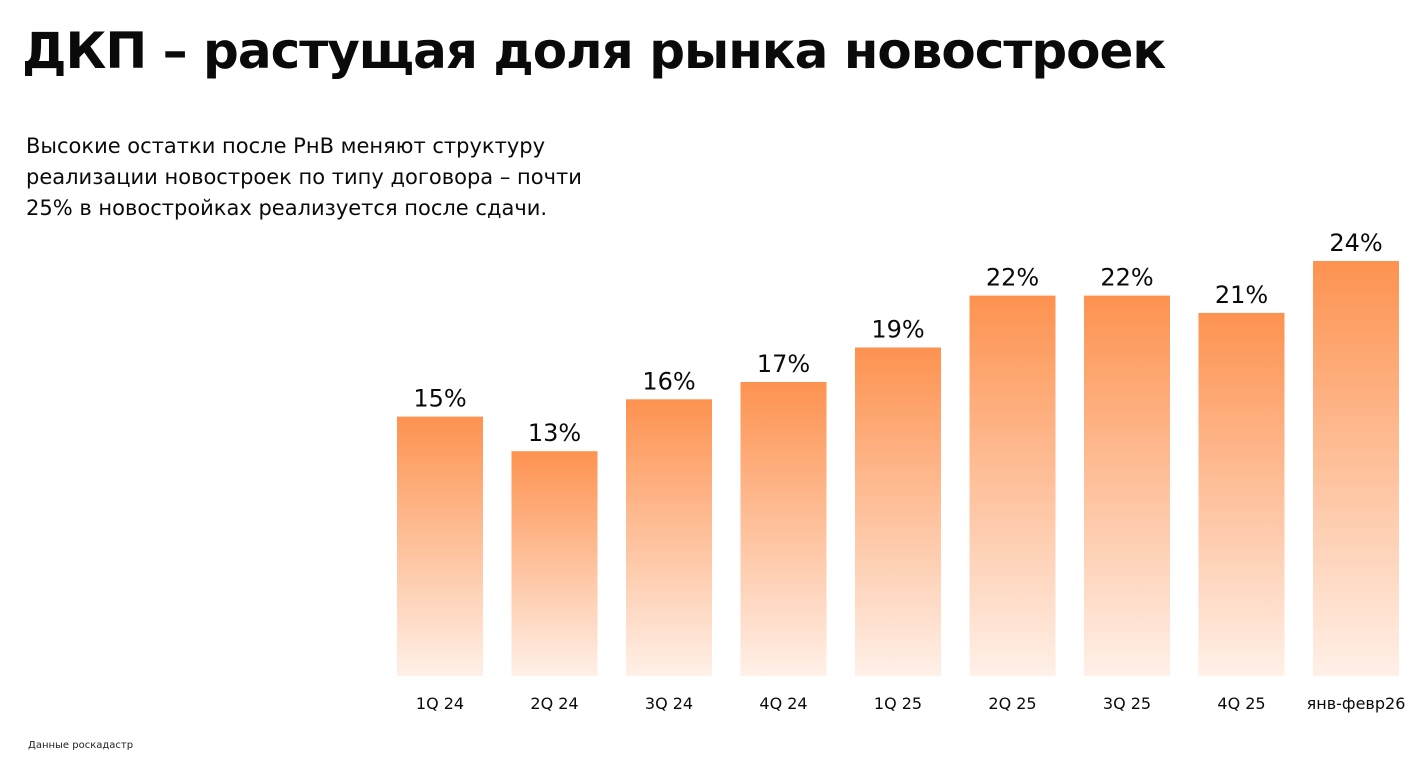 This screenshot has height=762, width=1426. Describe the element at coordinates (1127, 703) in the screenshot. I see `x-tick-label-7: 3Q 25` at that location.